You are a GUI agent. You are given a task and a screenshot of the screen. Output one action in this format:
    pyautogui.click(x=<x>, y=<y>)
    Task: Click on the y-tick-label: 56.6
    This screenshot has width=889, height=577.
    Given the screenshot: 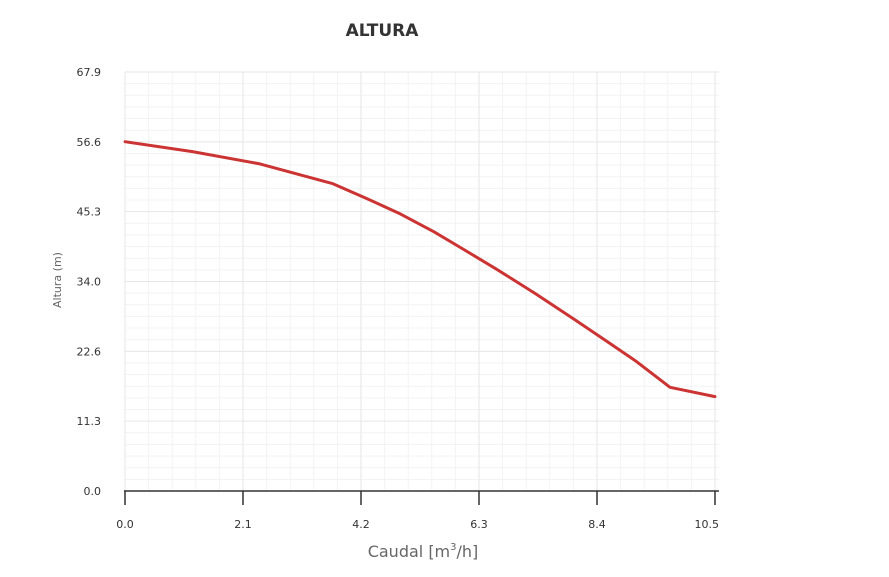 What is the action you would take?
    pyautogui.click(x=89, y=142)
    